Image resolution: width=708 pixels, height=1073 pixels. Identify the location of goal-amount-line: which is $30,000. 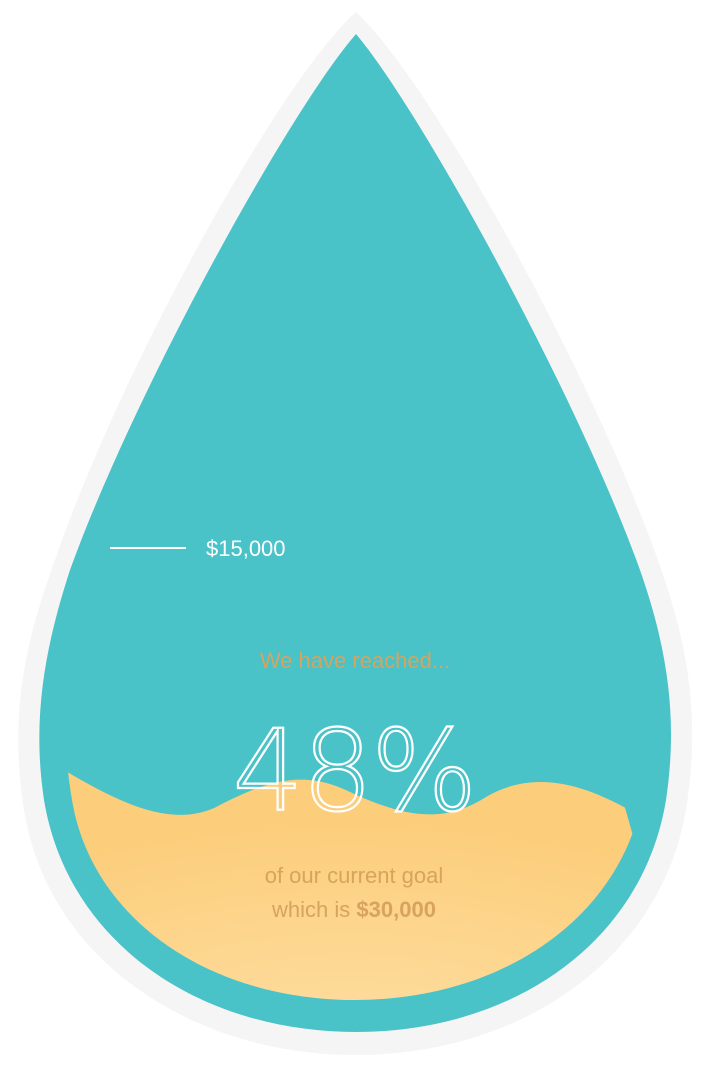
(353, 909).